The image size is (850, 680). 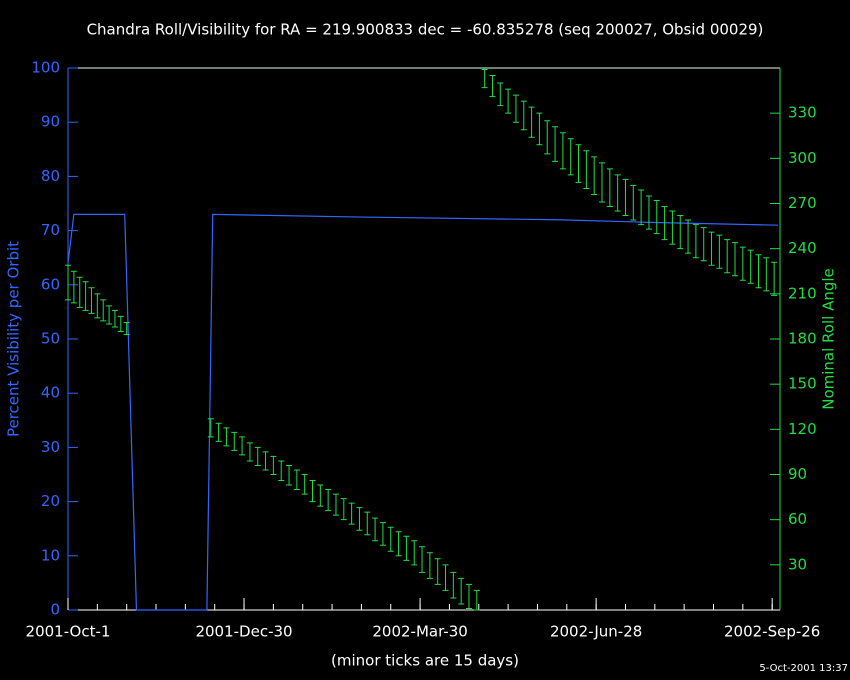 What do you see at coordinates (802, 339) in the screenshot?
I see `y2-tick-label: 180` at bounding box center [802, 339].